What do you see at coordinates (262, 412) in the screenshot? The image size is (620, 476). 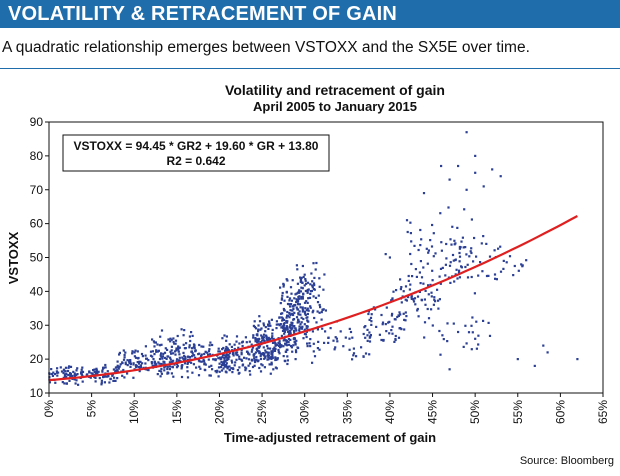 I see `x-tick-label: 25%` at bounding box center [262, 412].